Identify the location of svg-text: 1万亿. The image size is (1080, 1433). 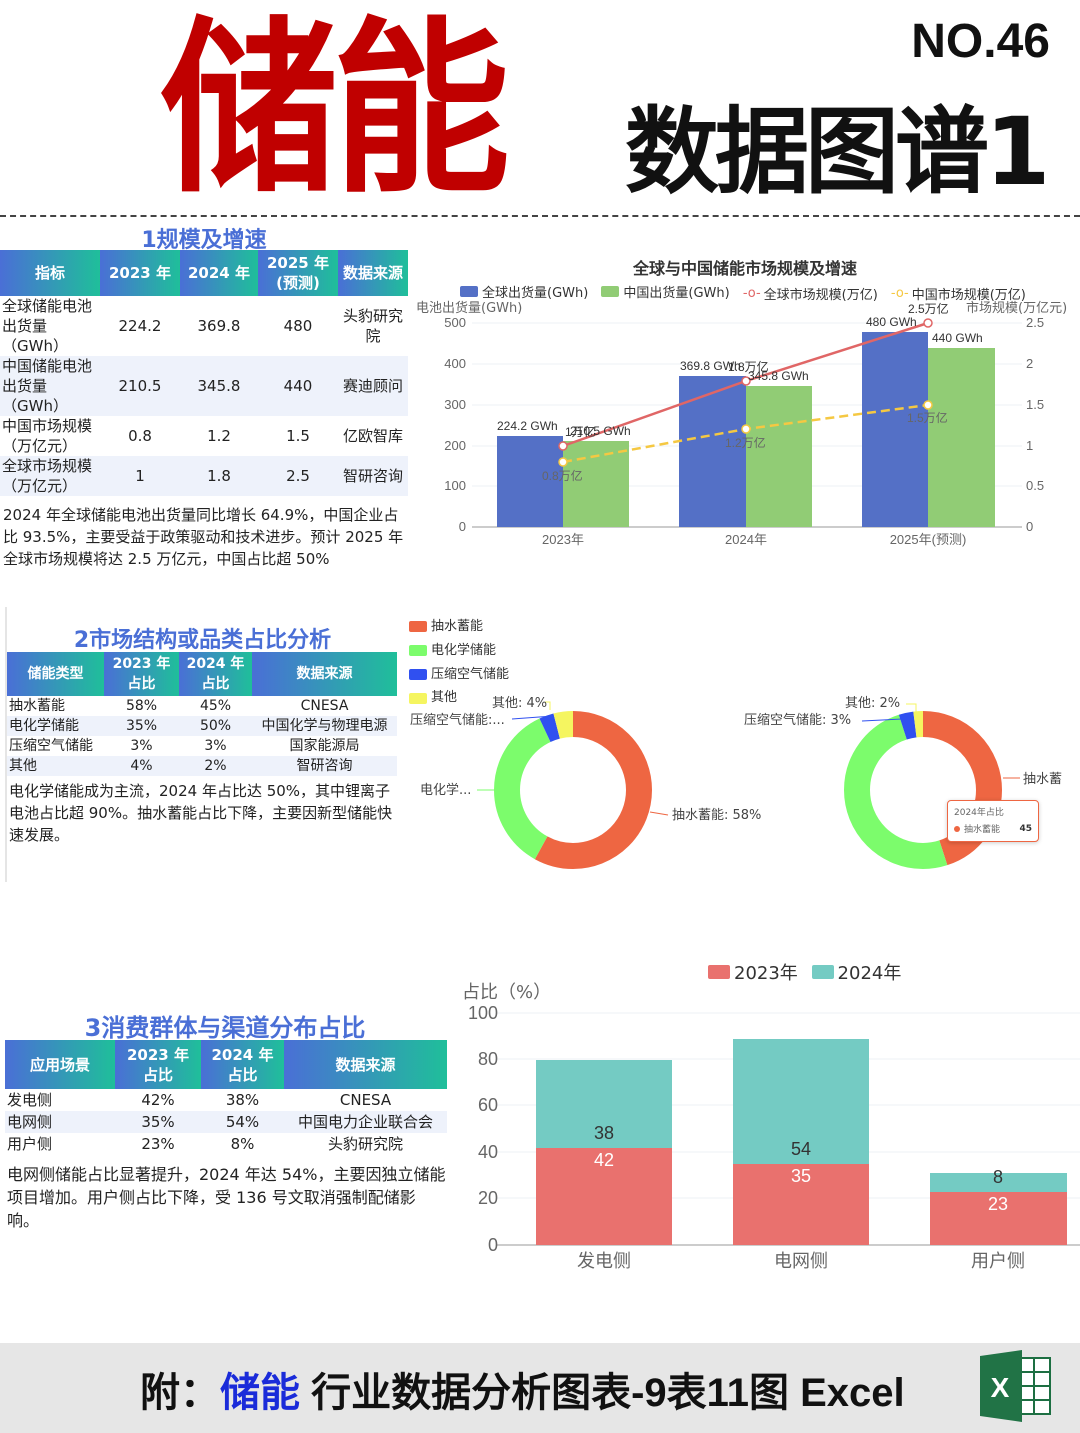
(580, 431).